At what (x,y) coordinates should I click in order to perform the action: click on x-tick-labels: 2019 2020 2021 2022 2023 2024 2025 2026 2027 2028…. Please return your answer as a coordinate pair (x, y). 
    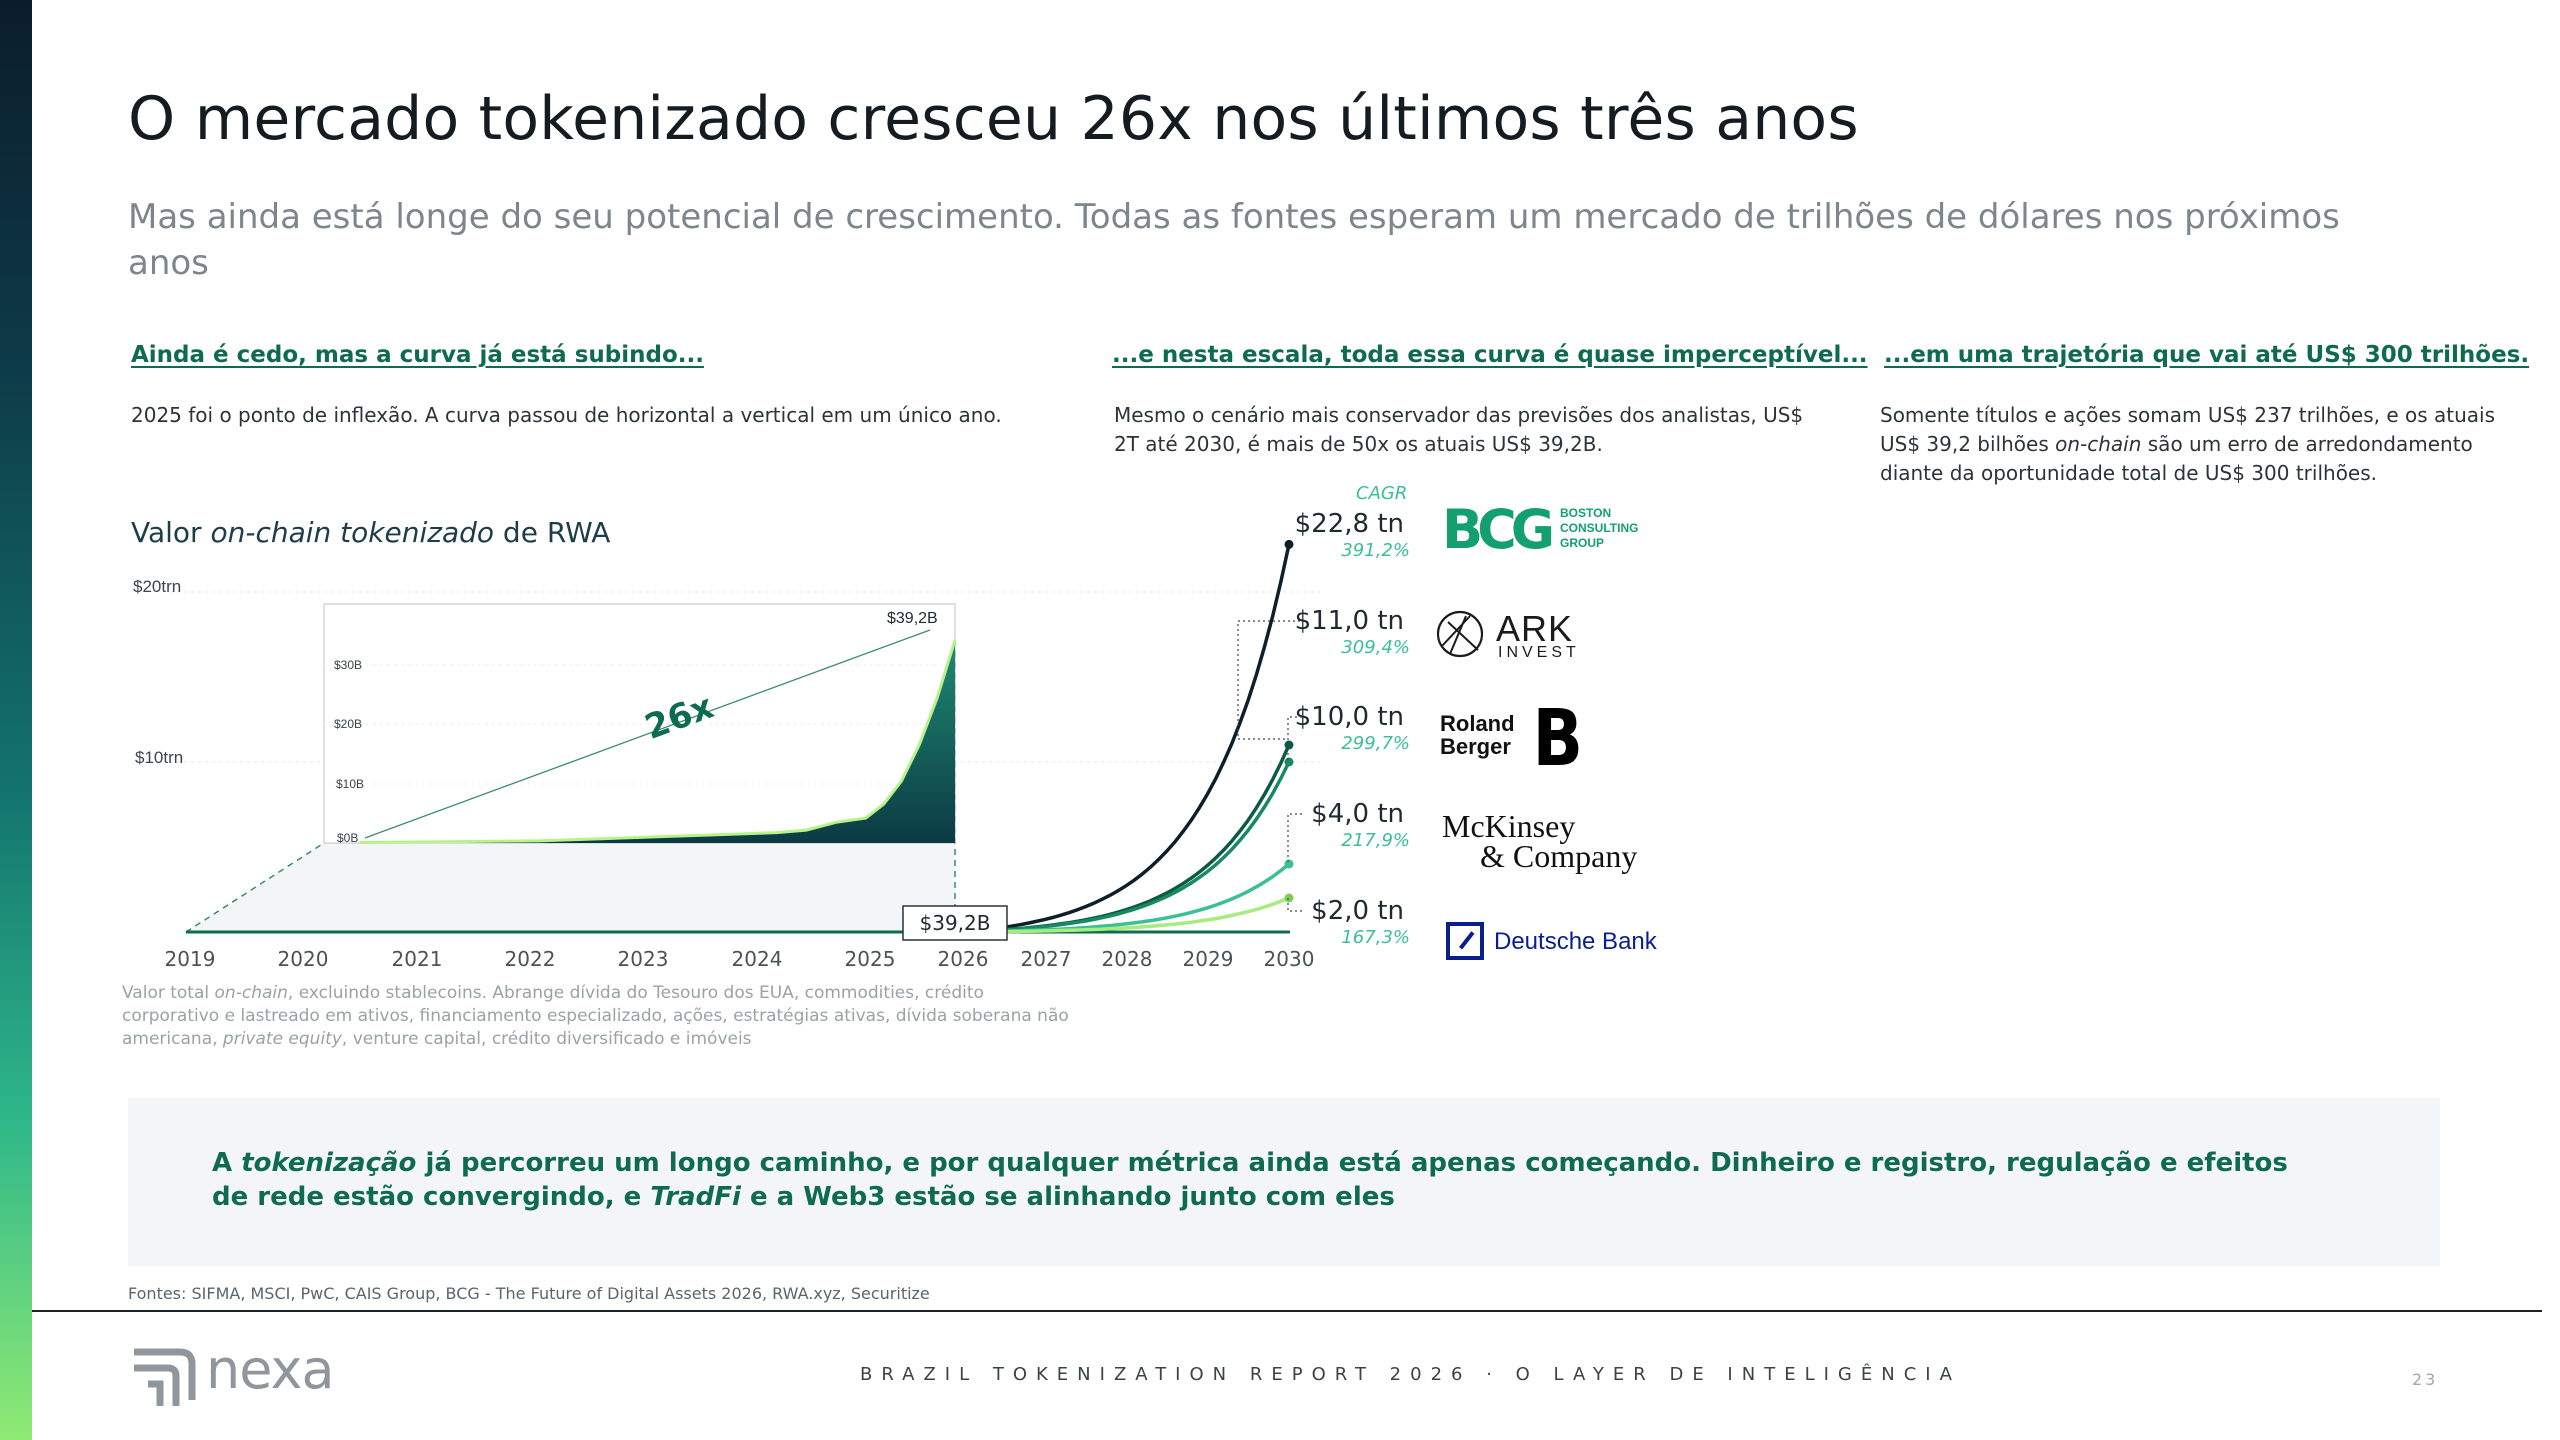
    Looking at the image, I should click on (740, 959).